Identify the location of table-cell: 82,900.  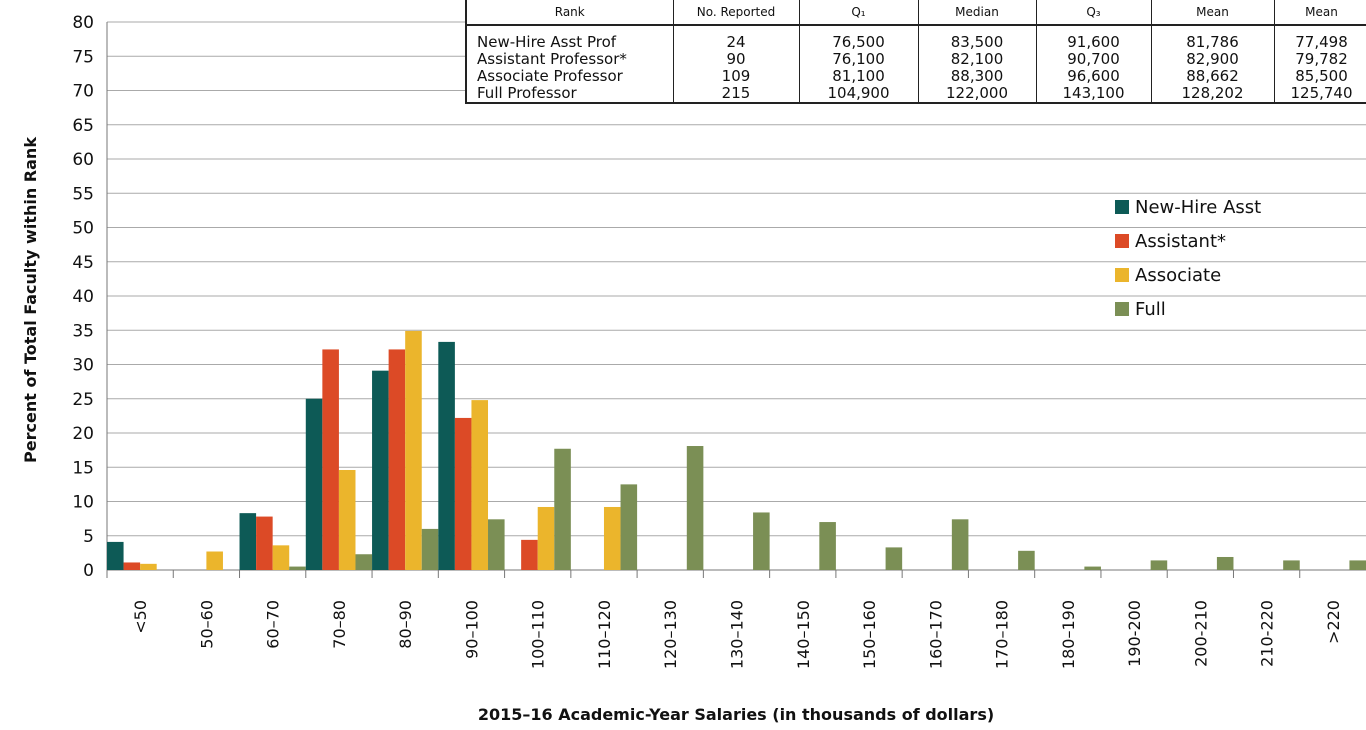
(1213, 59).